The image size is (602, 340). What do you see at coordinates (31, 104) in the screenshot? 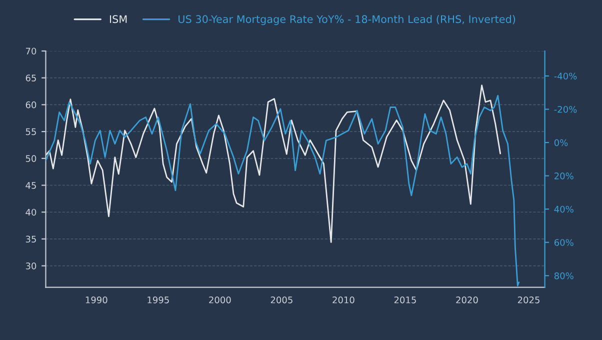
I see `y-tick-label: 60` at bounding box center [31, 104].